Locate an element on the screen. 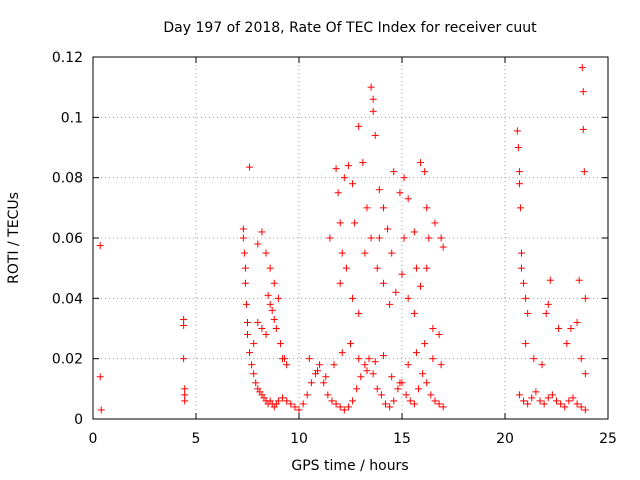 The width and height of the screenshot is (640, 480). y-tick-label: 0.12 is located at coordinates (67, 58).